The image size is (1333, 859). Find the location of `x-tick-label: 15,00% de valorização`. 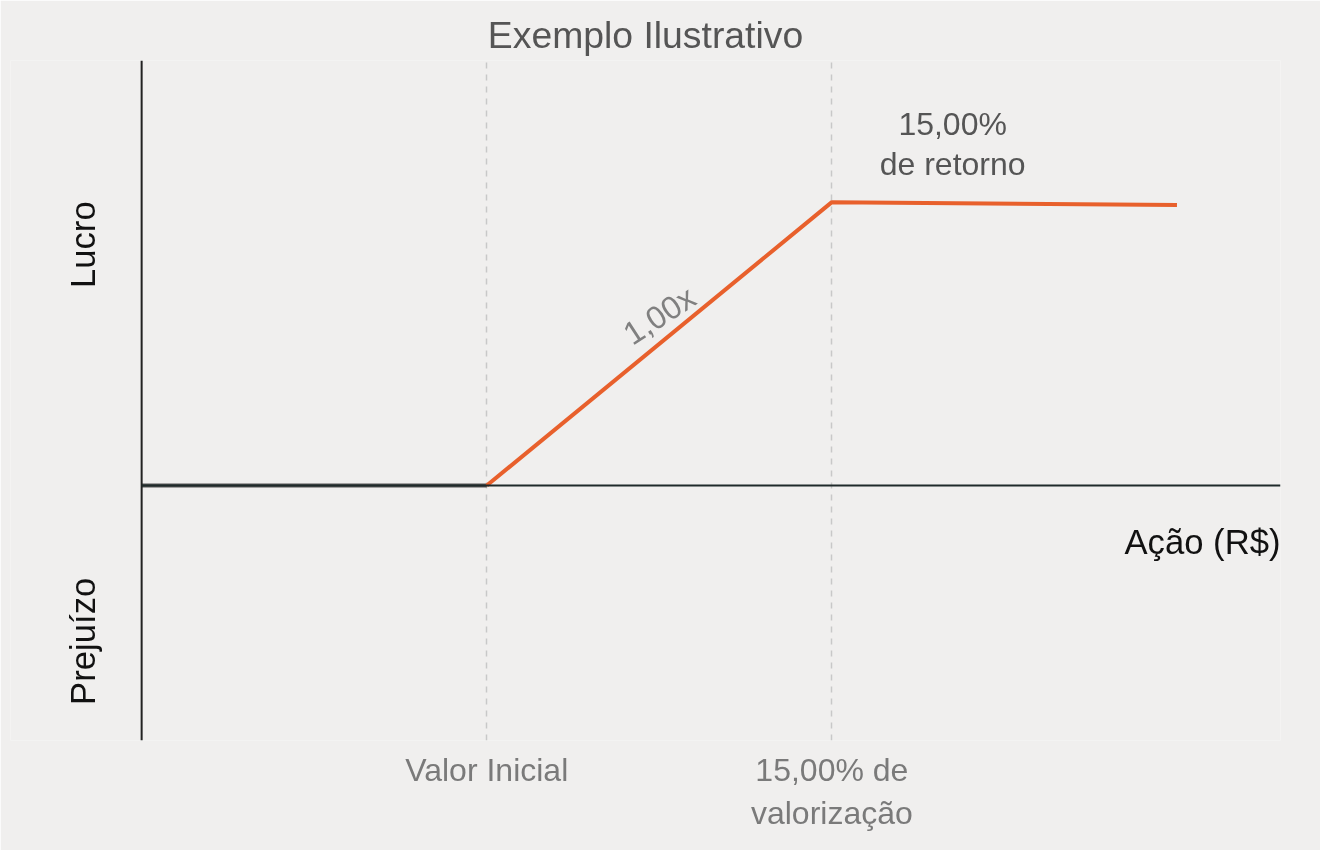

x-tick-label: 15,00% de valorização is located at coordinates (831, 791).